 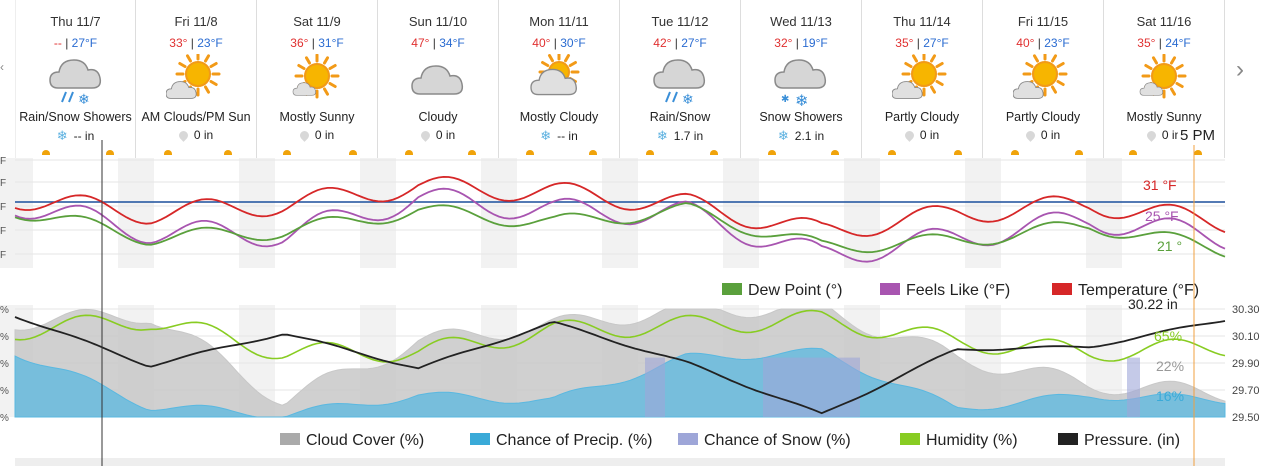 What do you see at coordinates (958, 290) in the screenshot?
I see `legend-label: Feels Like (°F)` at bounding box center [958, 290].